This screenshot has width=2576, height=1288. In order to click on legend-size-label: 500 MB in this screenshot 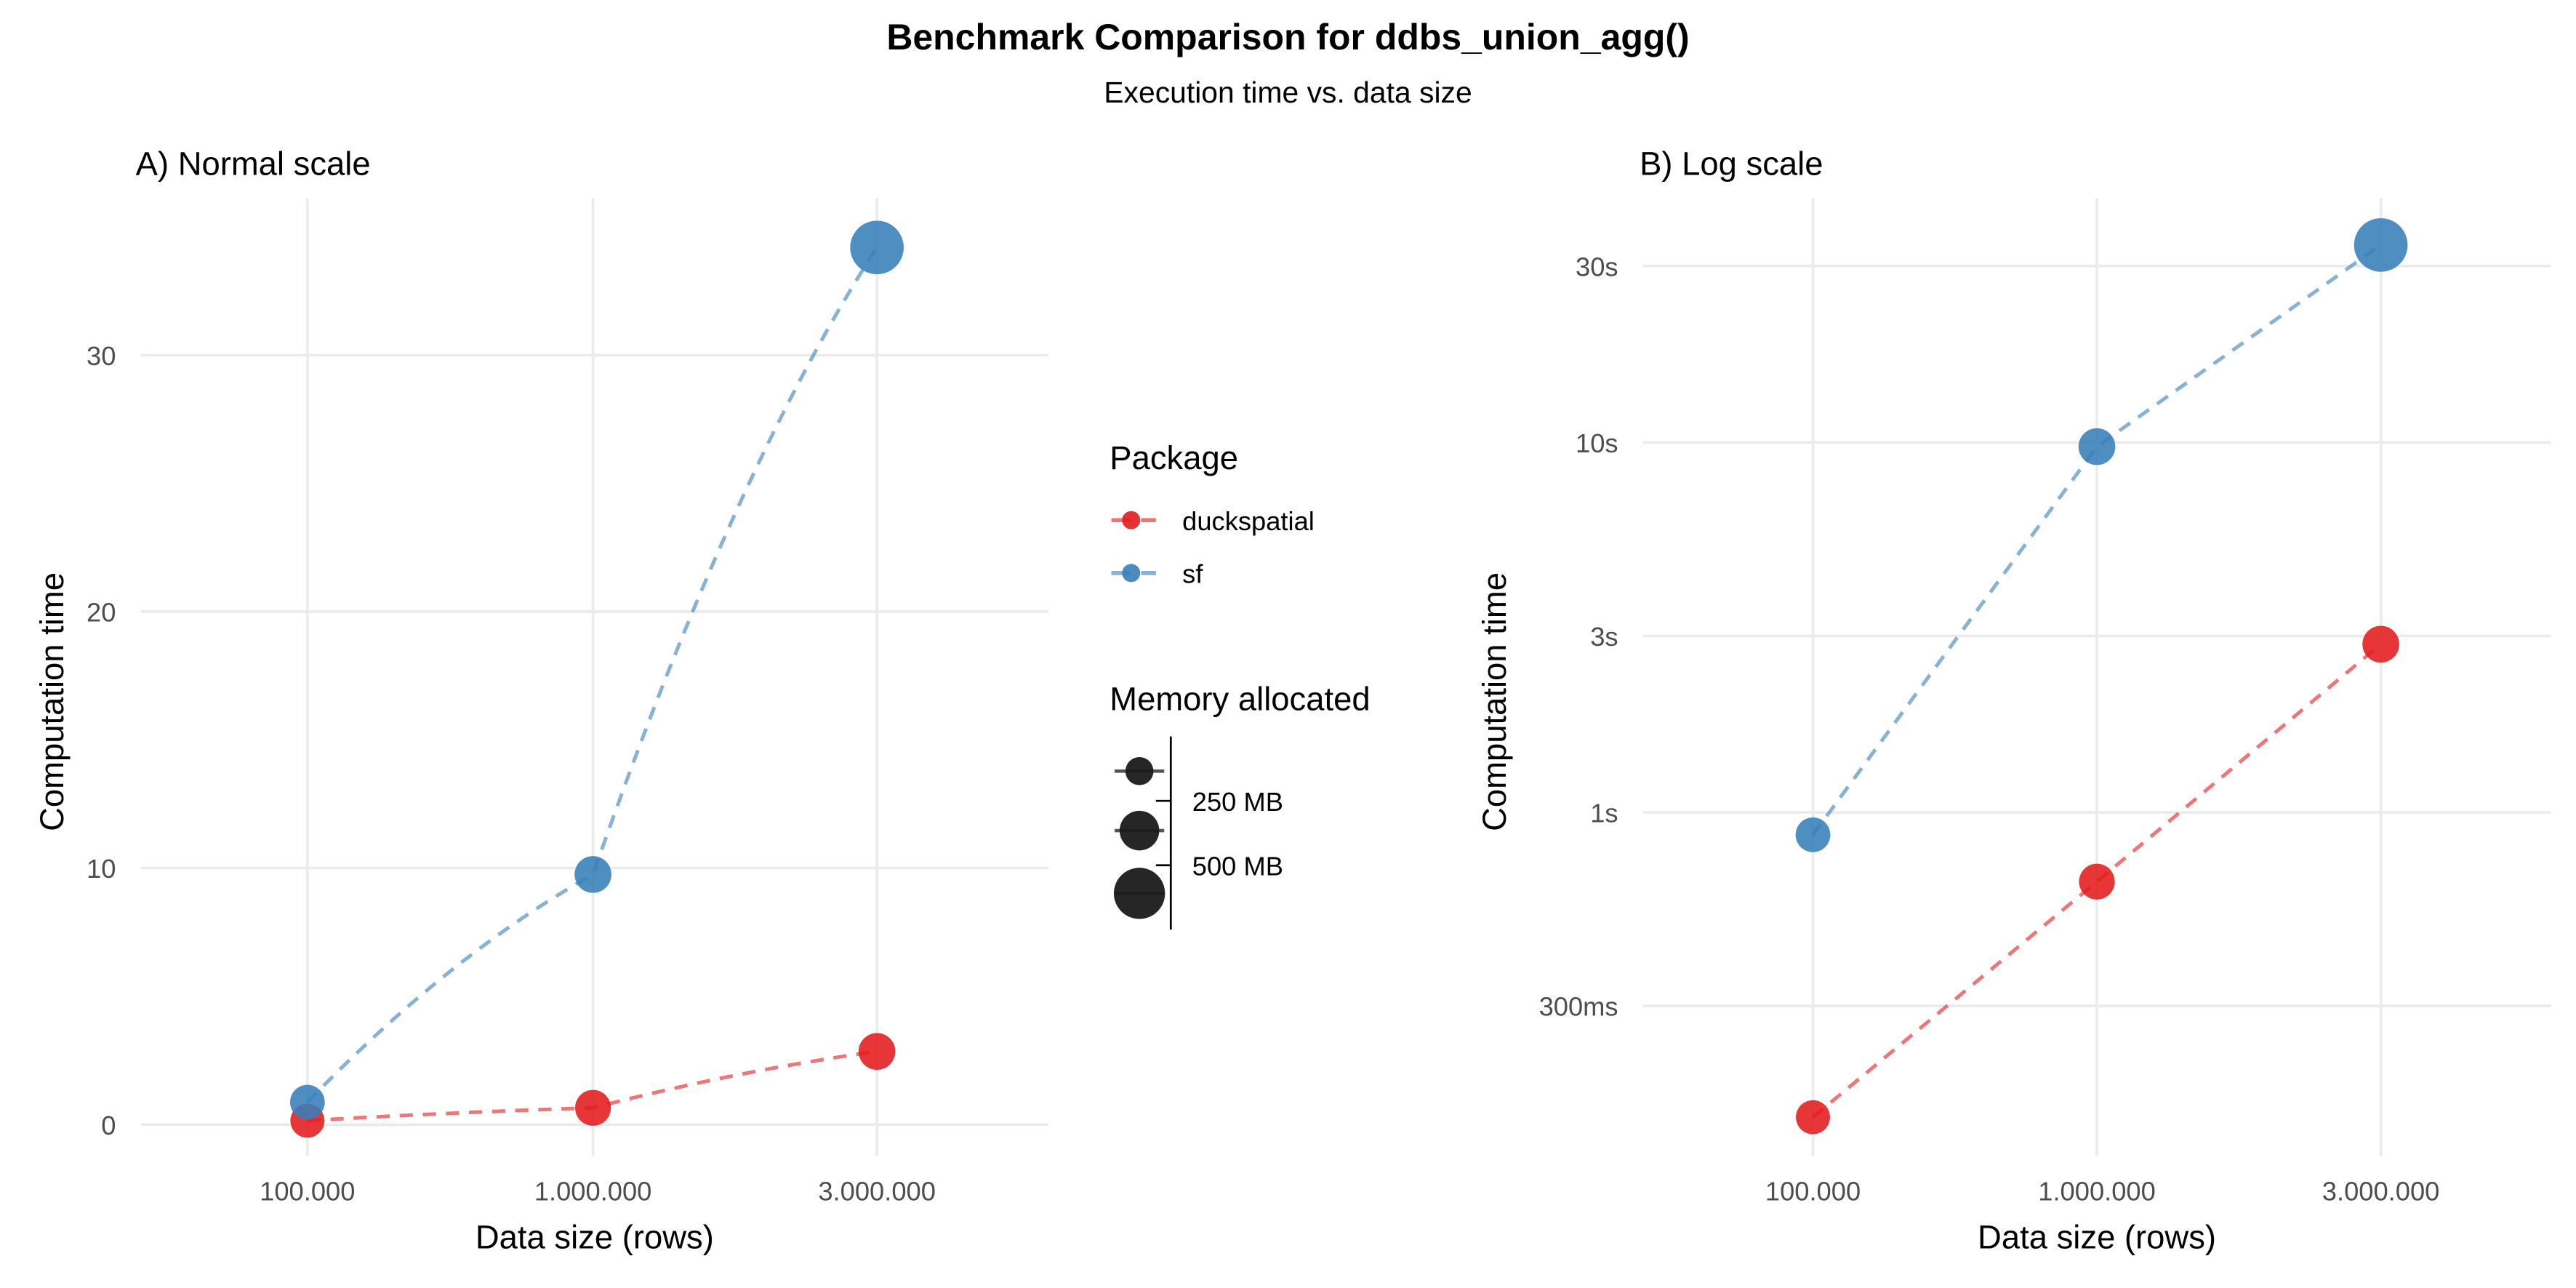, I will do `click(1238, 866)`.